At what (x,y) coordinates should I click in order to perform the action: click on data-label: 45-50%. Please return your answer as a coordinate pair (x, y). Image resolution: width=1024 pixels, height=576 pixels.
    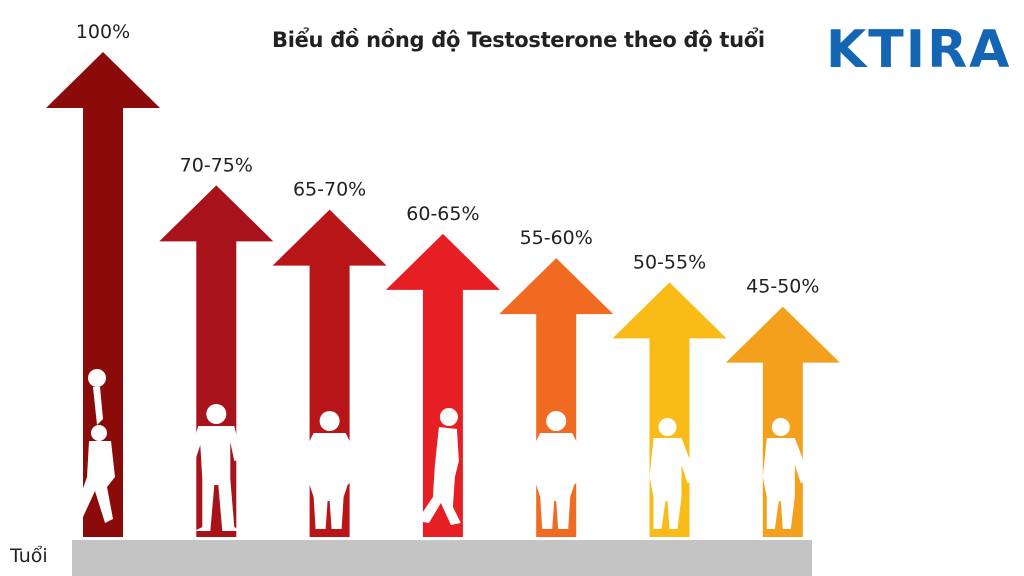
    Looking at the image, I should click on (782, 287).